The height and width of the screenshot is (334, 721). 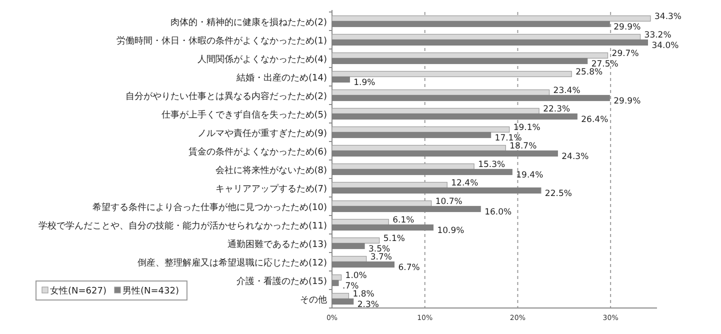 What do you see at coordinates (464, 183) in the screenshot?
I see `data-label: 12.4%` at bounding box center [464, 183].